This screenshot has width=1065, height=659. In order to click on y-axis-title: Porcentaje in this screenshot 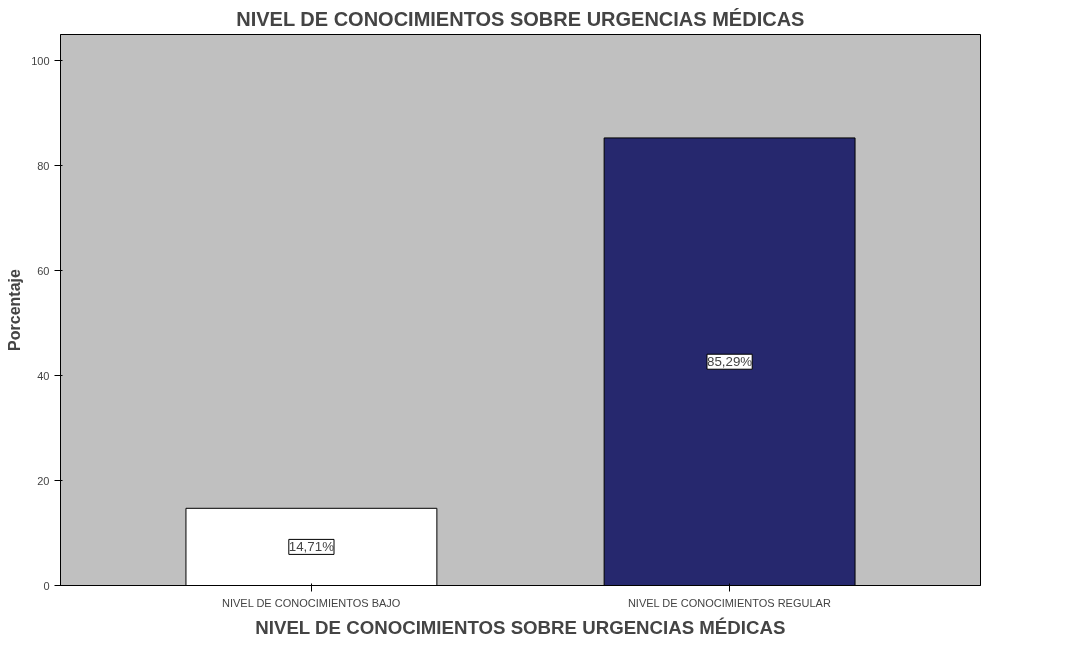, I will do `click(15, 309)`.